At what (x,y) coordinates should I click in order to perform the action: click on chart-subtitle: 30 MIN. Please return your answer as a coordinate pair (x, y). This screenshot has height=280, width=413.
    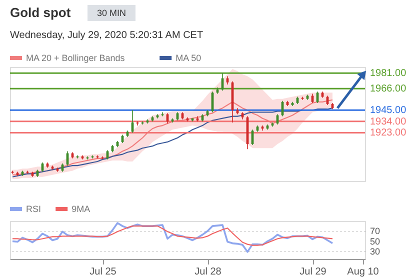
    Looking at the image, I should click on (111, 13).